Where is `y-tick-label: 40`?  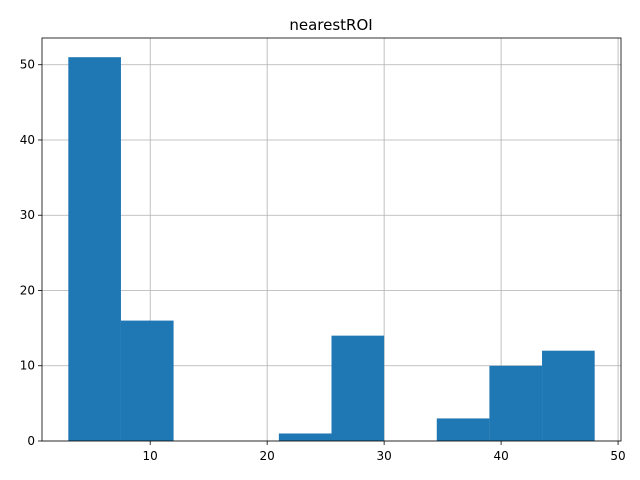
y-tick-label: 40 is located at coordinates (27, 140).